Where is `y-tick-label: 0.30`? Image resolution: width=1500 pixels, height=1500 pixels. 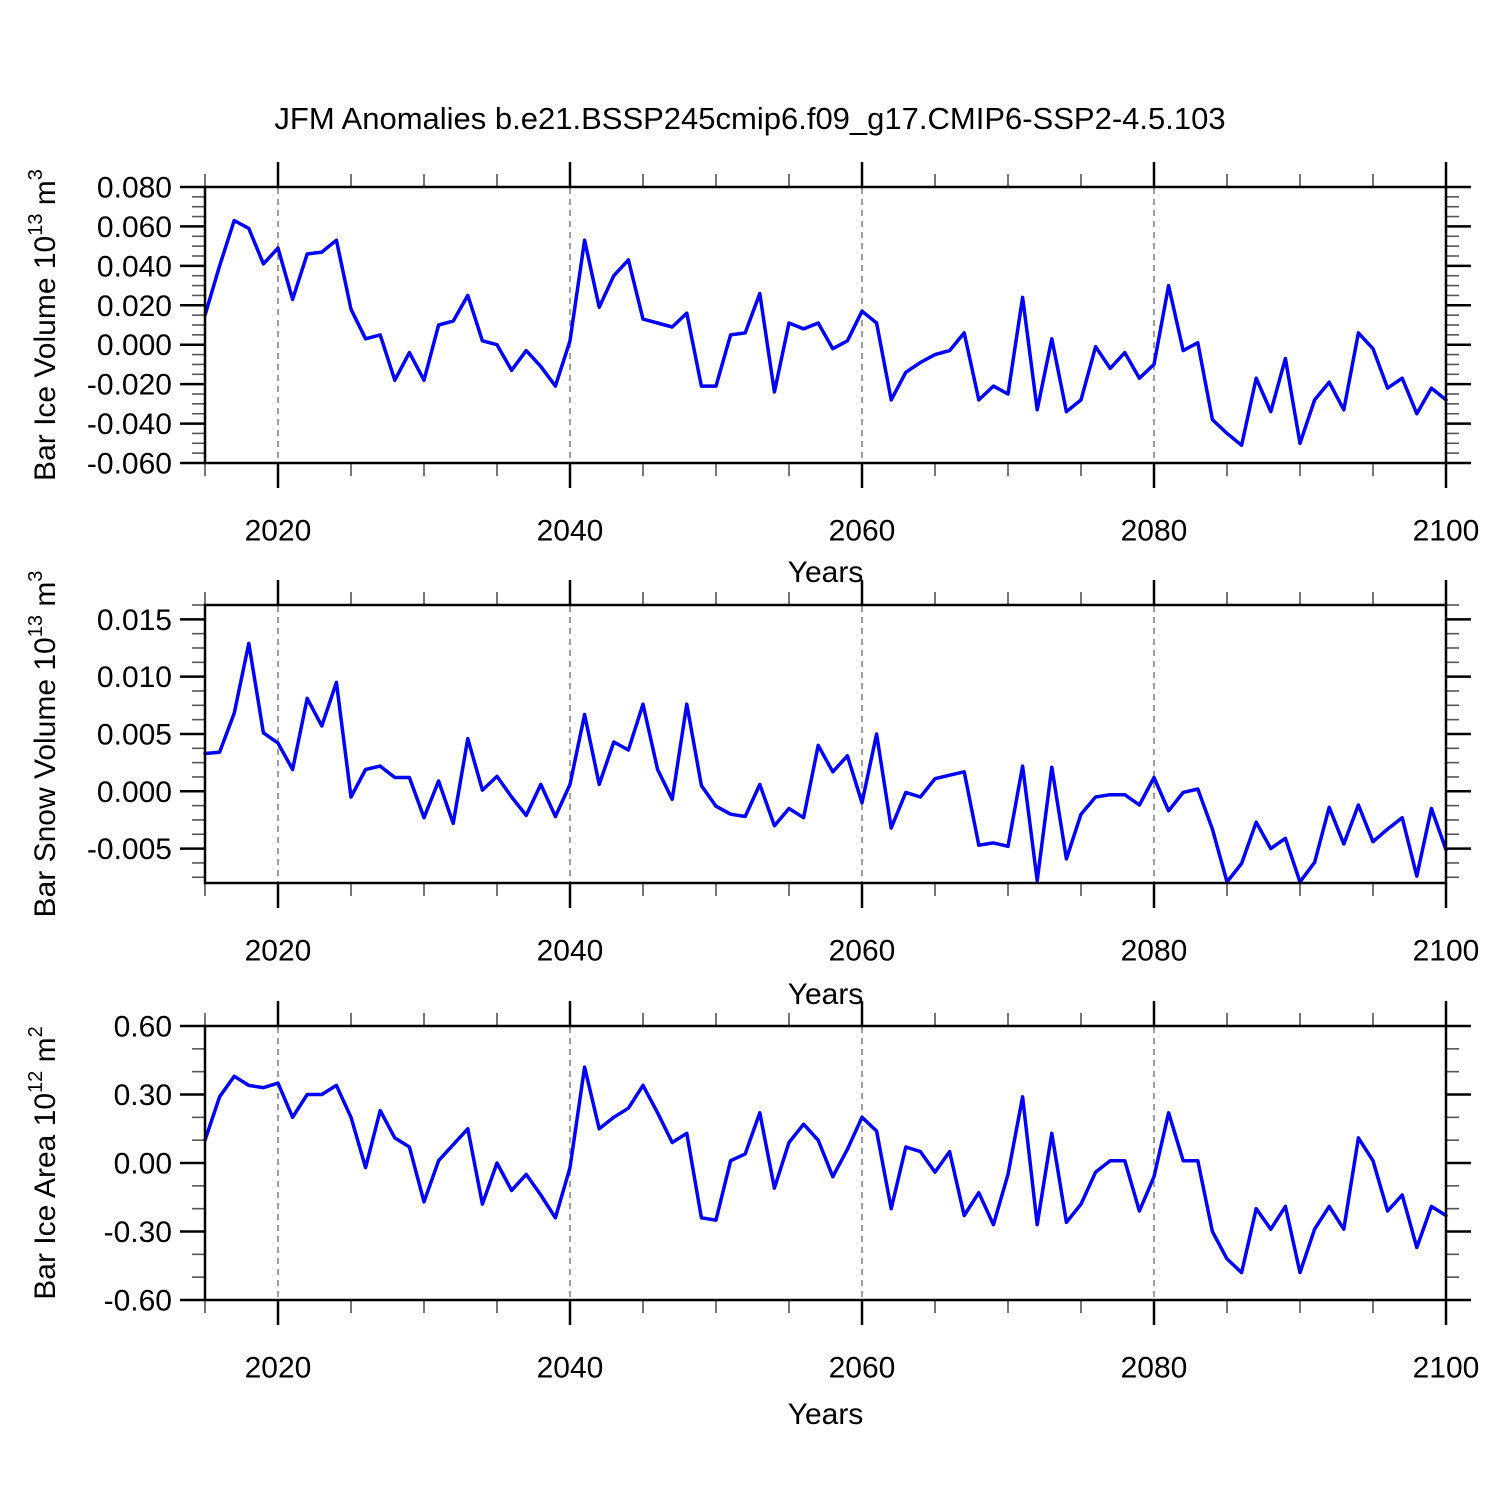
y-tick-label: 0.30 is located at coordinates (143, 1095).